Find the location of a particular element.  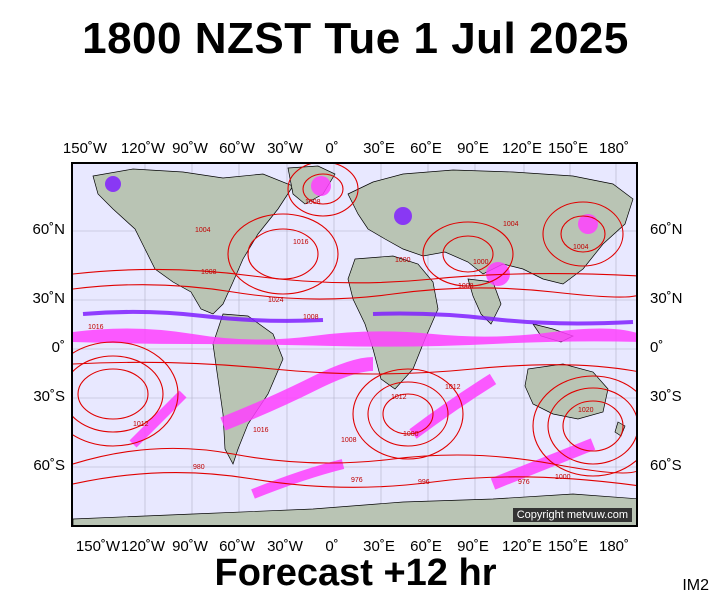

isobar-label: 980 is located at coordinates (199, 467).